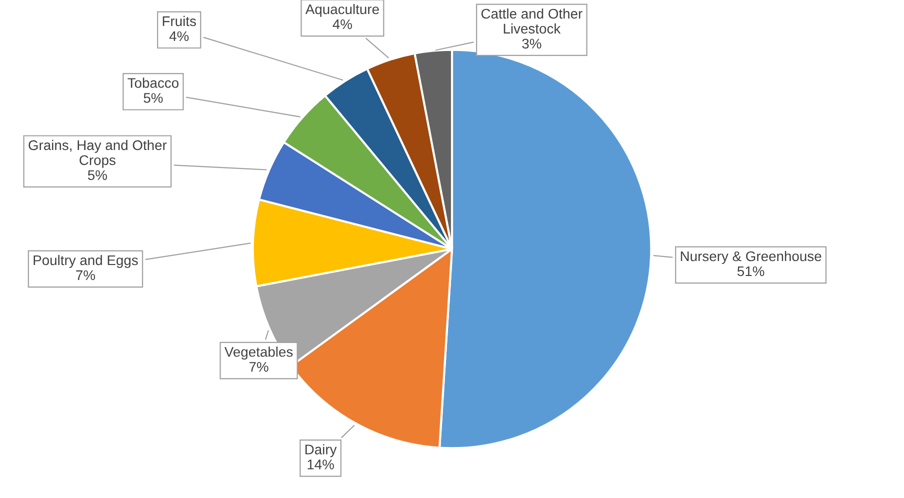 The width and height of the screenshot is (904, 498). I want to click on slice-label: Poultry and Eggs, so click(86, 261).